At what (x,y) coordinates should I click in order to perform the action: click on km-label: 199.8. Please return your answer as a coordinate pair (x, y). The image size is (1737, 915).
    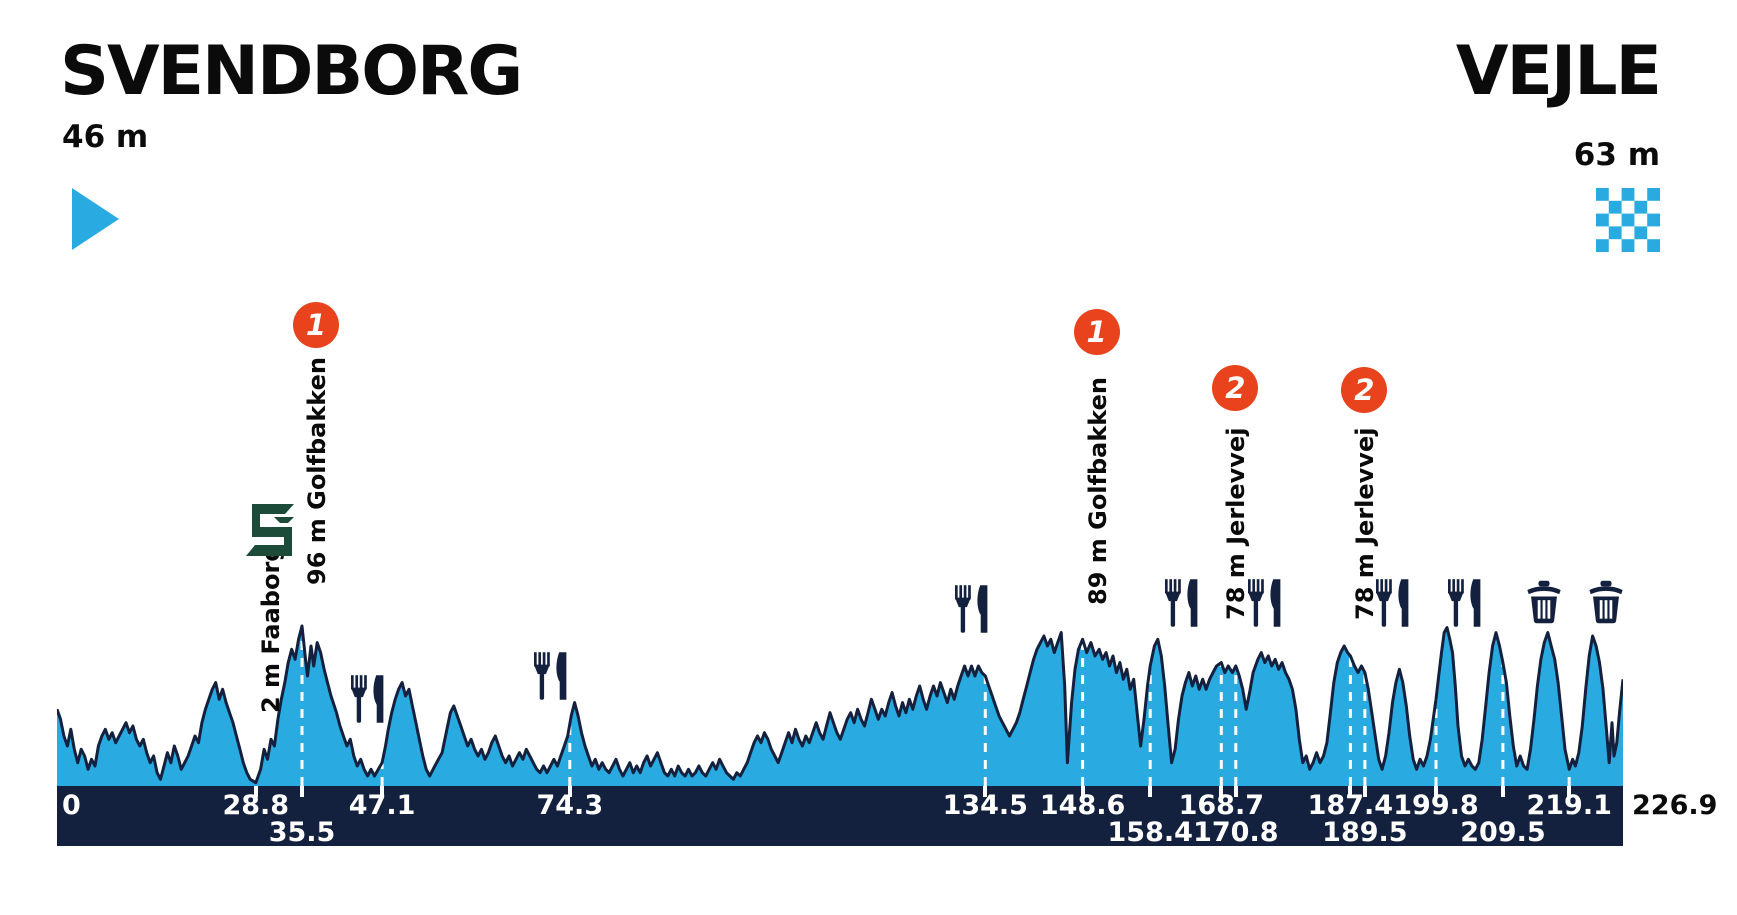
    Looking at the image, I should click on (1436, 805).